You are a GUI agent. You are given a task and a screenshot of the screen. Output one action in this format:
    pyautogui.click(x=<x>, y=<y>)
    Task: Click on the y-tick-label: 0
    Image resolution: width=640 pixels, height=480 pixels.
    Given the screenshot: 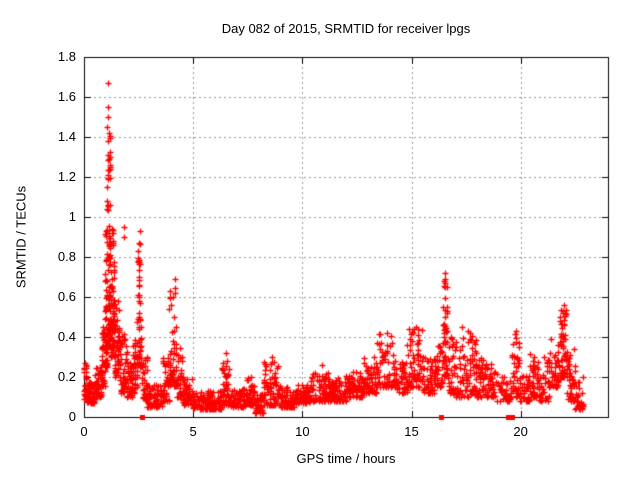 What is the action you would take?
    pyautogui.click(x=72, y=416)
    